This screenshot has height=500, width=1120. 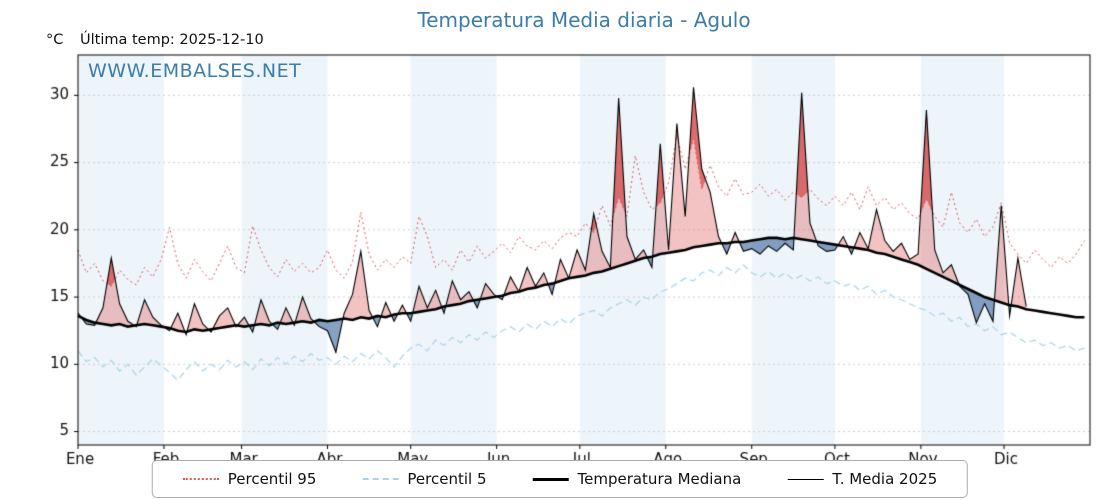 I want to click on tmedia-line-icon, so click(x=805, y=479).